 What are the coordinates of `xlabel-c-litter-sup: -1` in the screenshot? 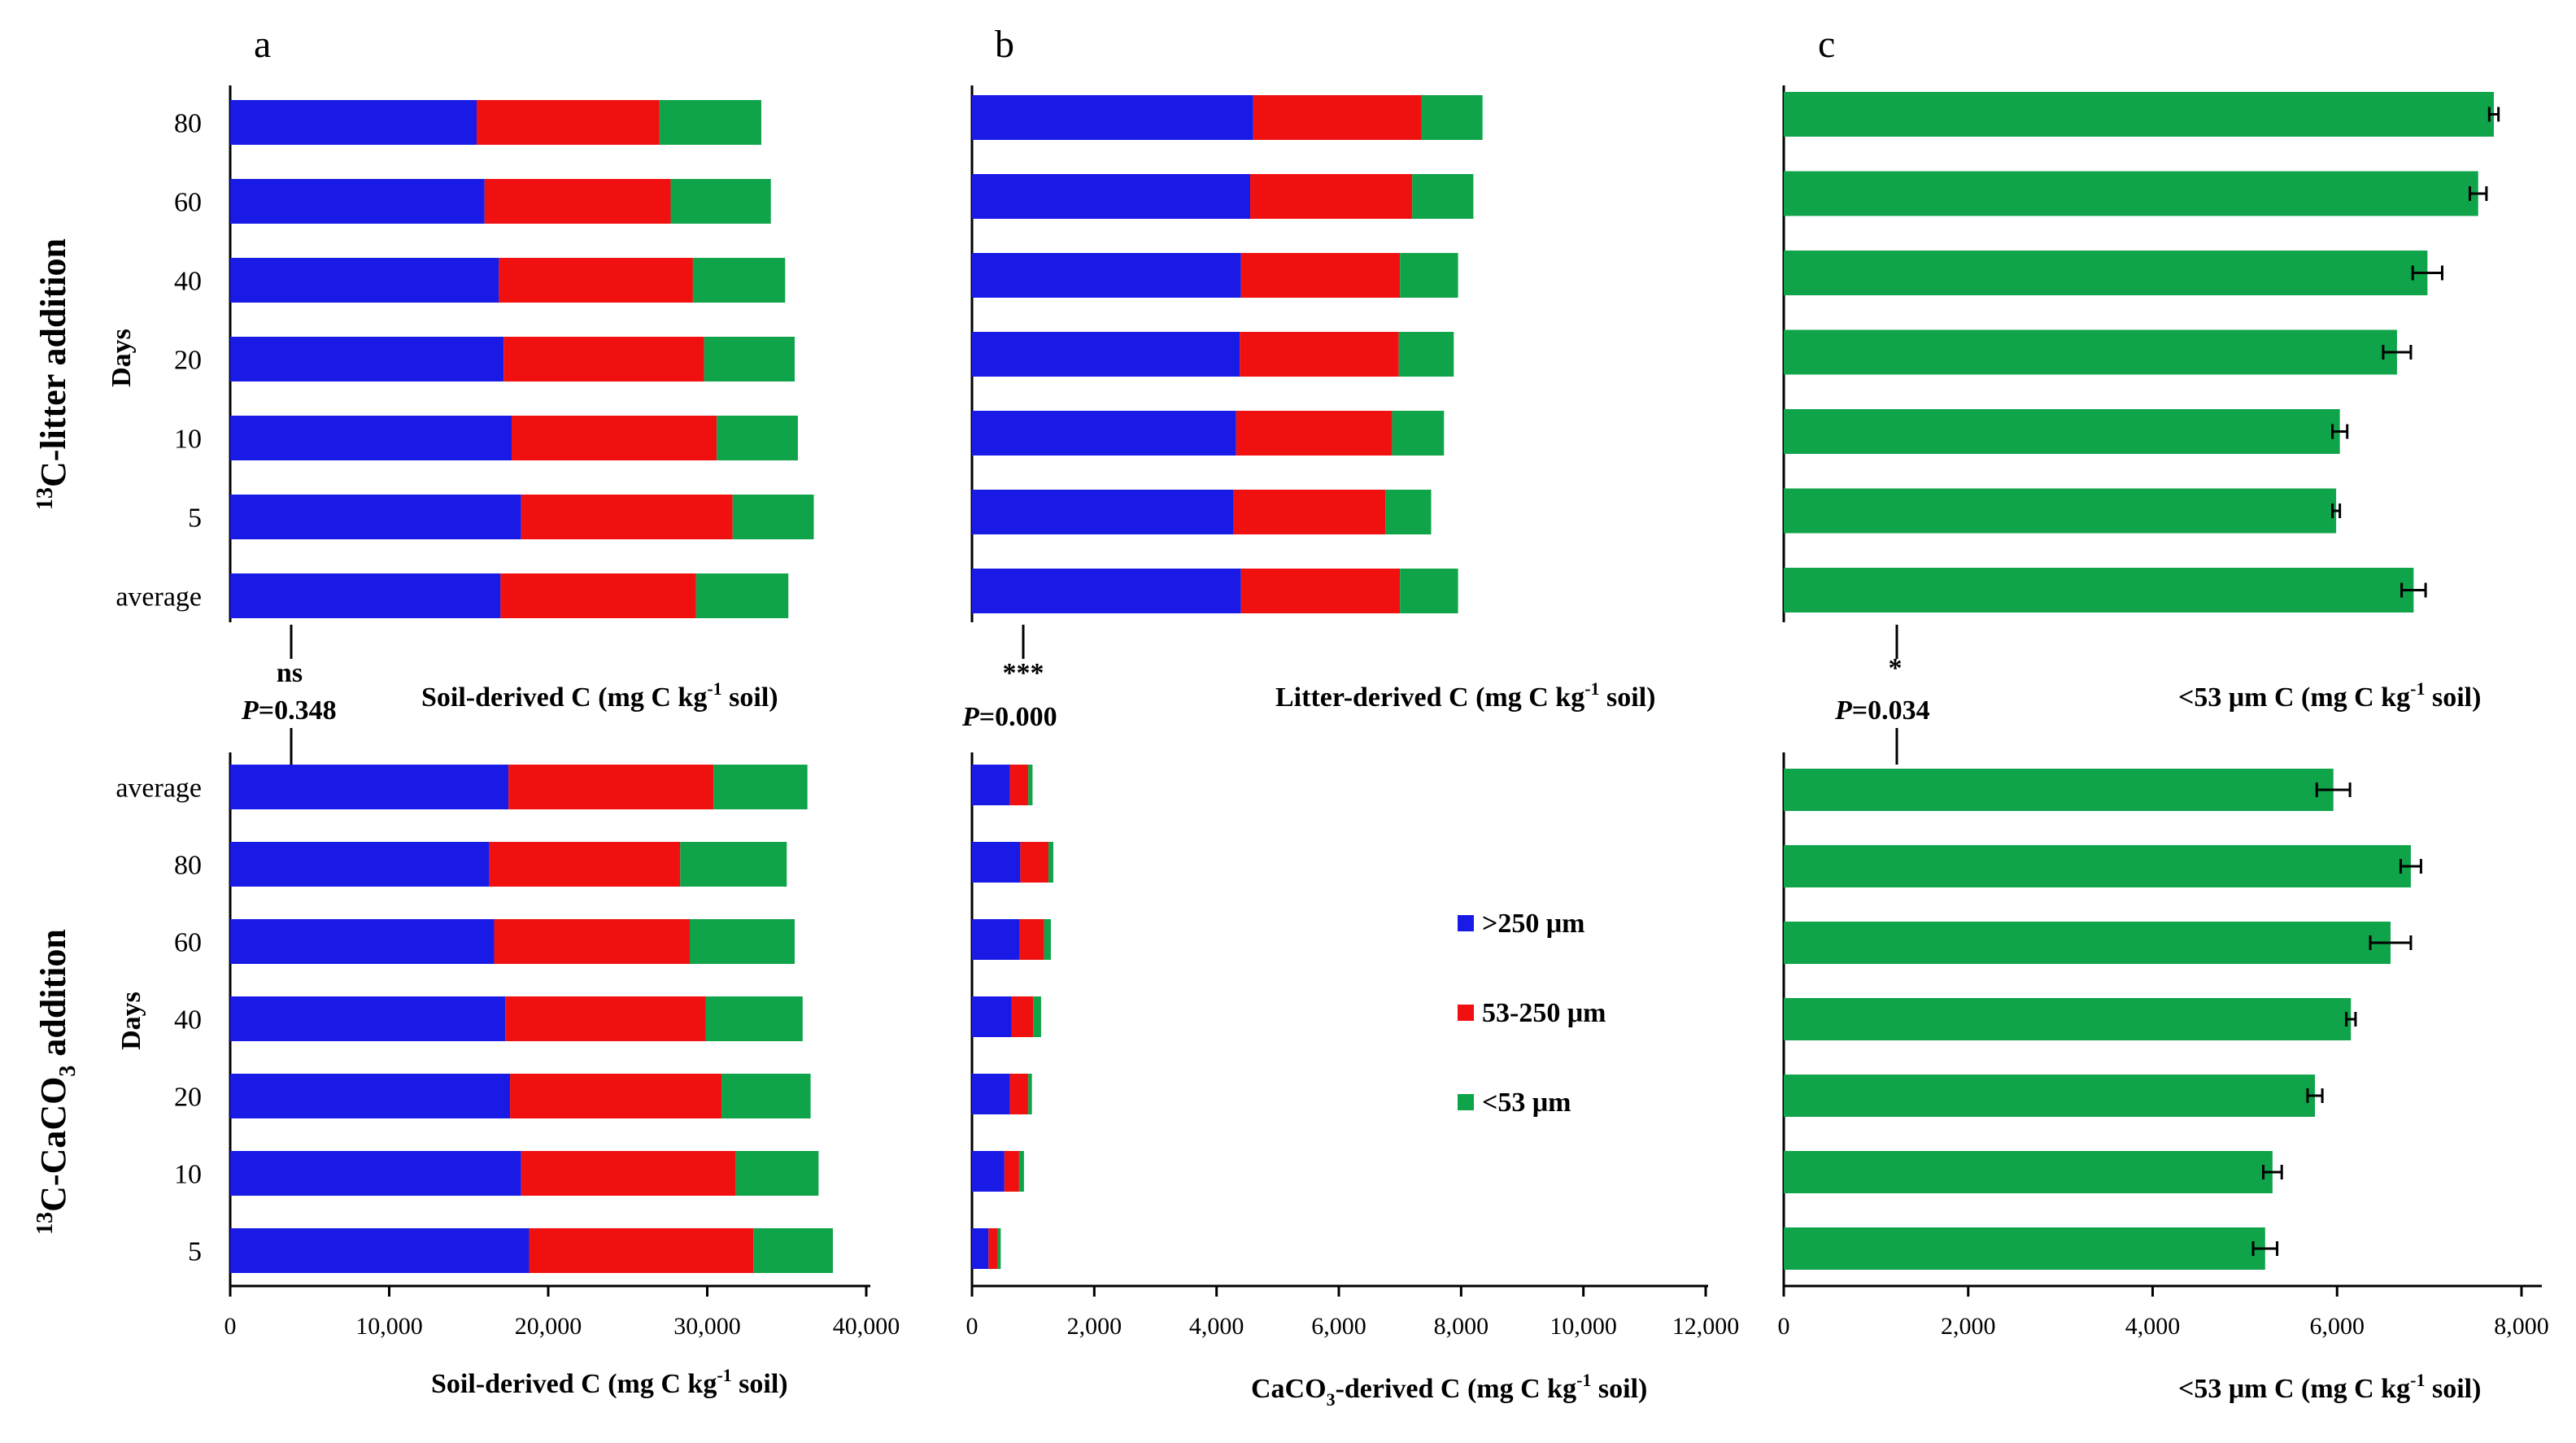 It's located at (2417, 688).